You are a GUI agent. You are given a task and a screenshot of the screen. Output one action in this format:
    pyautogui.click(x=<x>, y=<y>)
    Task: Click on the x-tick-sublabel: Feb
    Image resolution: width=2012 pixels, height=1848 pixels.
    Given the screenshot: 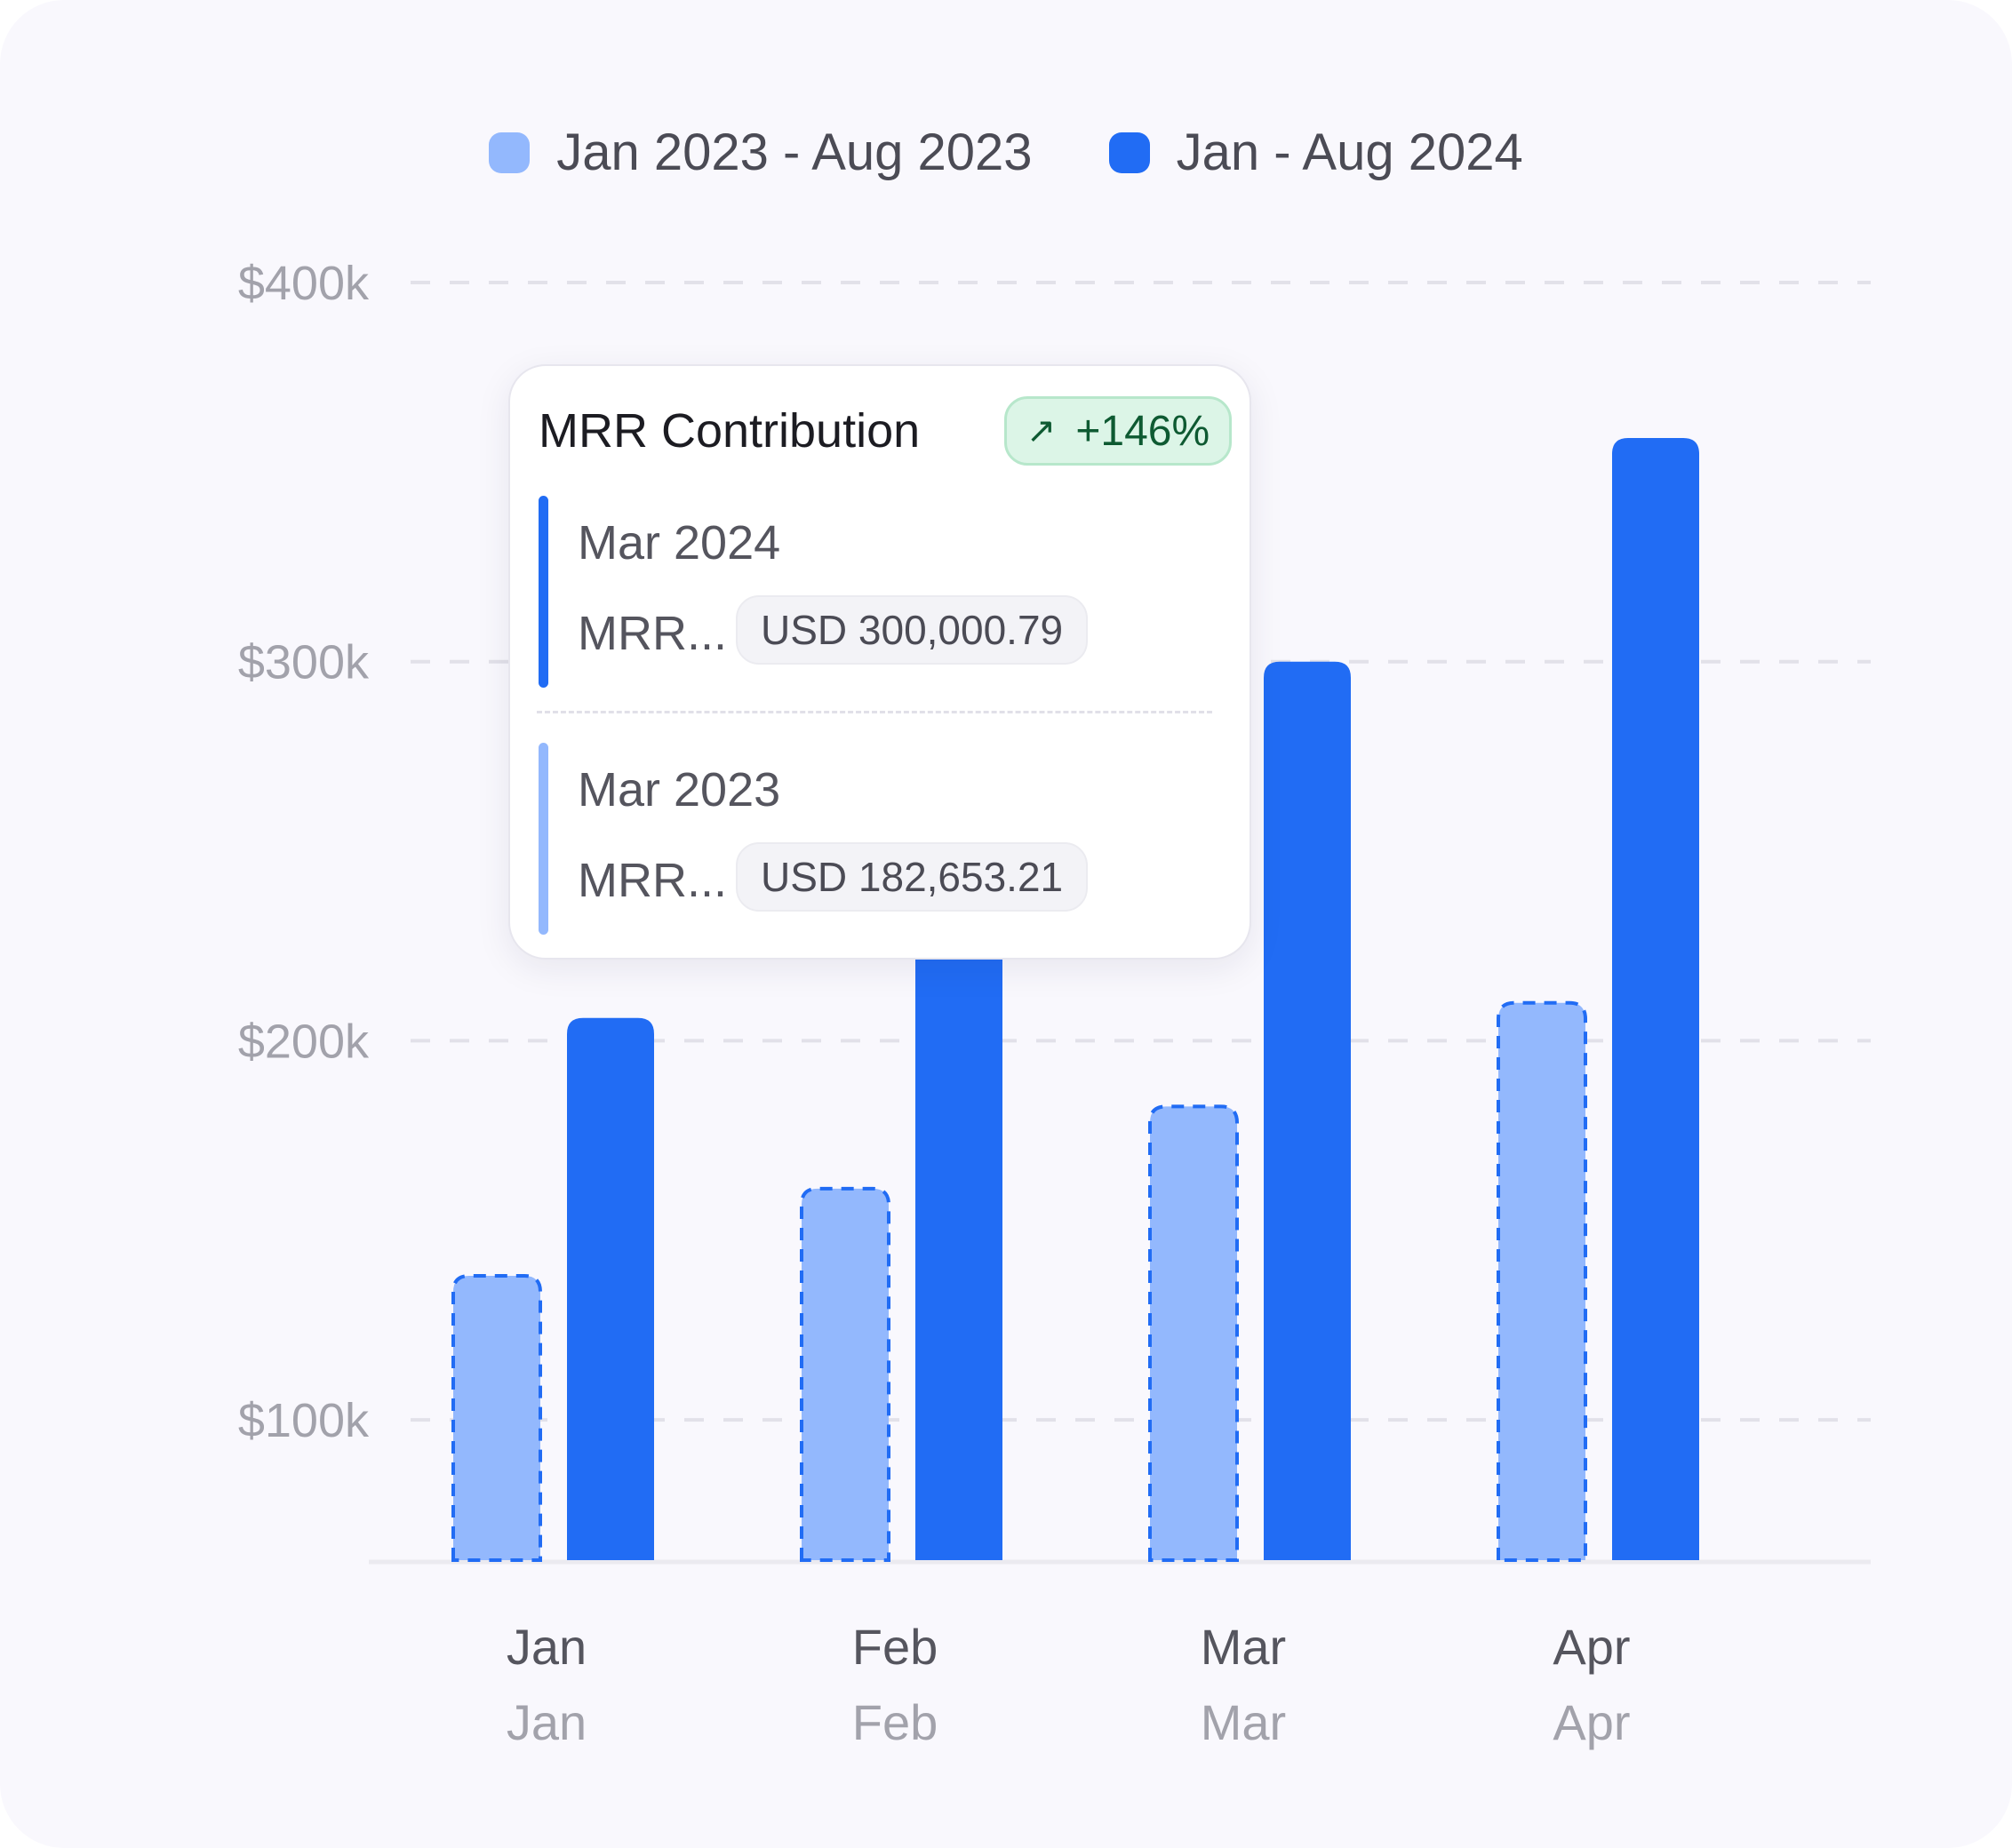 What is the action you would take?
    pyautogui.click(x=895, y=1722)
    